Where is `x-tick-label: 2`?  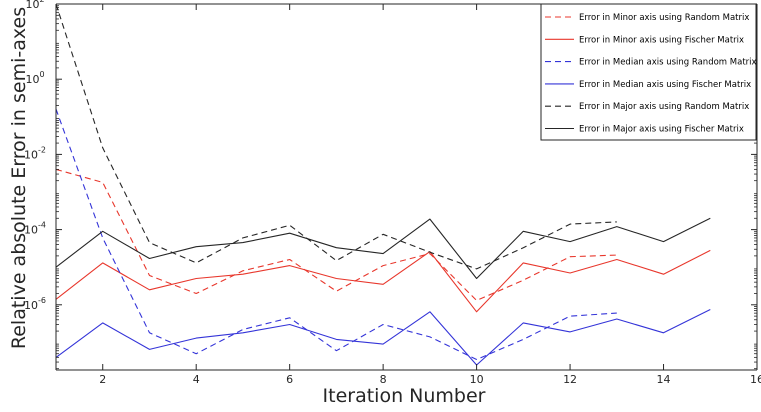
x-tick-label: 2 is located at coordinates (102, 379).